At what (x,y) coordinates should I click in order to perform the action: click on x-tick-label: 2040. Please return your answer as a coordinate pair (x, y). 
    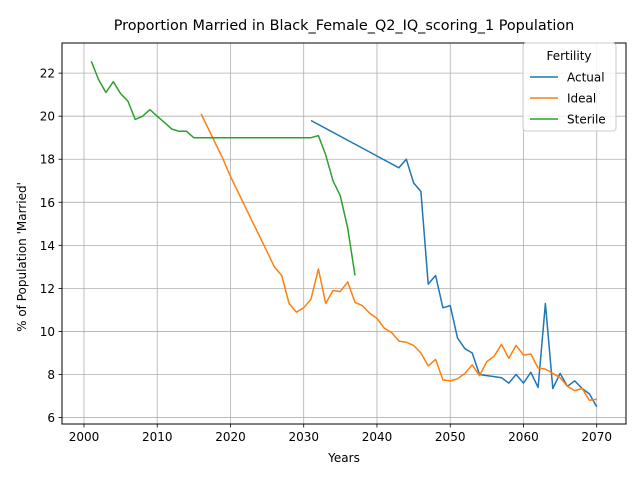
    Looking at the image, I should click on (377, 437).